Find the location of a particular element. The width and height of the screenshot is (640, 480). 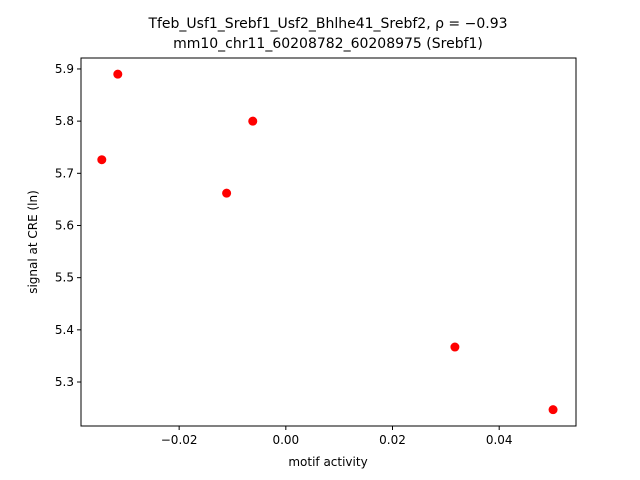

x-tick-label: −0.02 is located at coordinates (179, 440).